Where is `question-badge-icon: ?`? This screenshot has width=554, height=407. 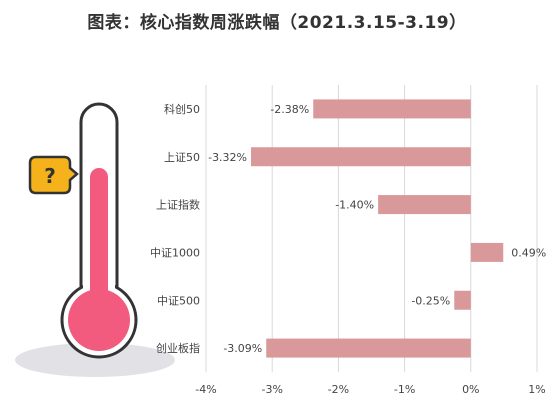 question-badge-icon: ? is located at coordinates (53, 175).